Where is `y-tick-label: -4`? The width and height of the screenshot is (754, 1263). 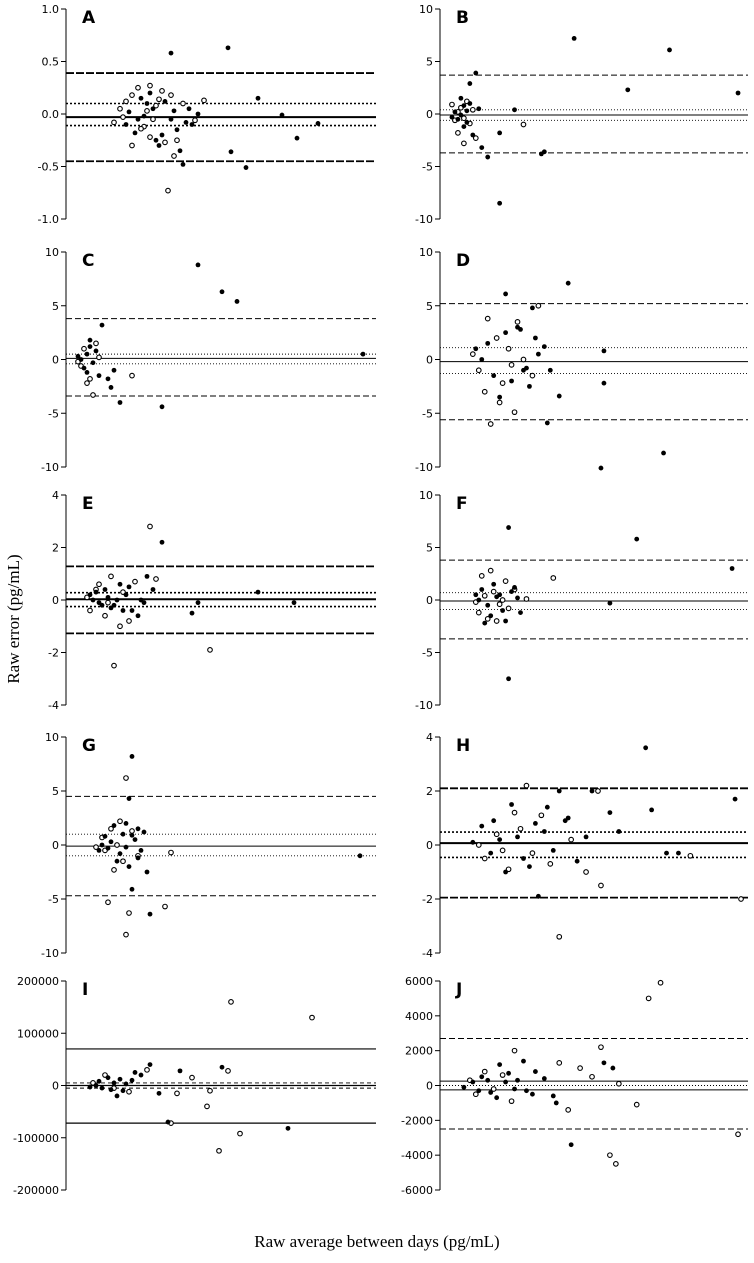
y-tick-label: -4 is located at coordinates (53, 705).